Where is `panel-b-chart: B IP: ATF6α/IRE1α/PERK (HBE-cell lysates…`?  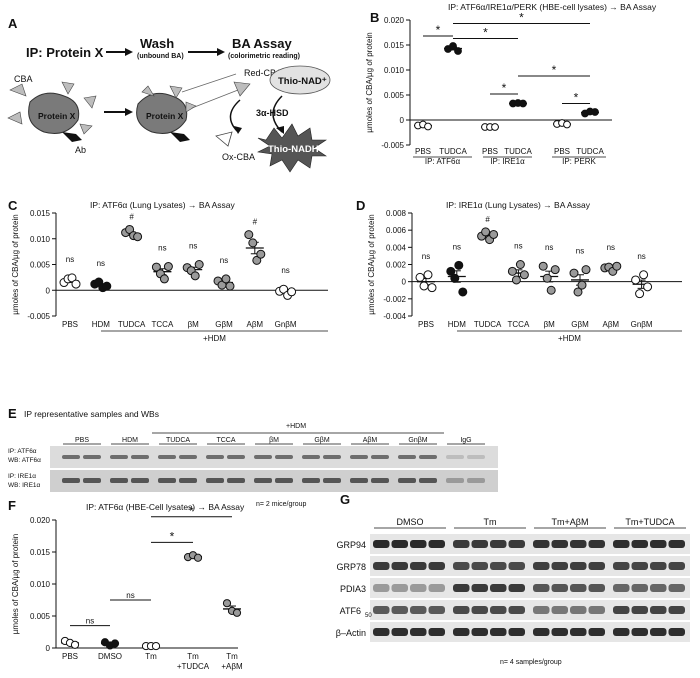 panel-b-chart: B IP: ATF6α/IRE1α/PERK (HBE-cell lysates… is located at coordinates (511, 84).